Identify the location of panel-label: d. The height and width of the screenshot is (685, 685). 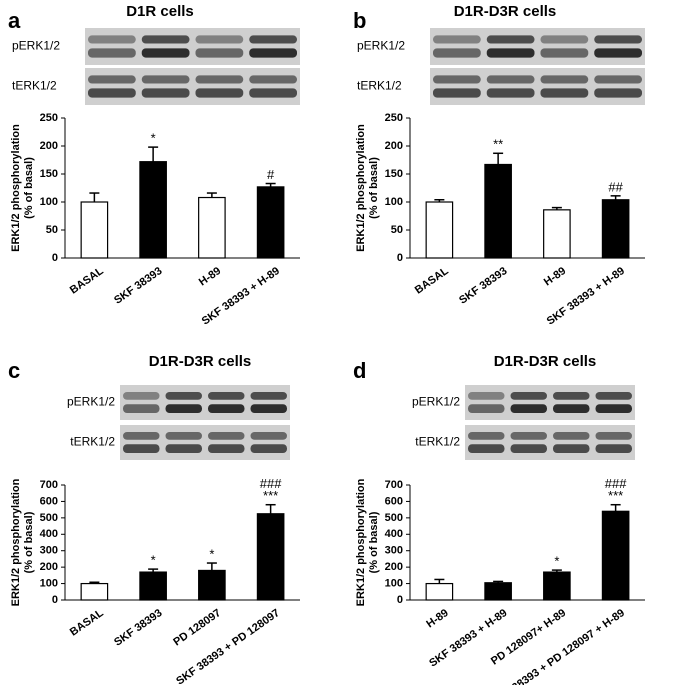
(359, 370).